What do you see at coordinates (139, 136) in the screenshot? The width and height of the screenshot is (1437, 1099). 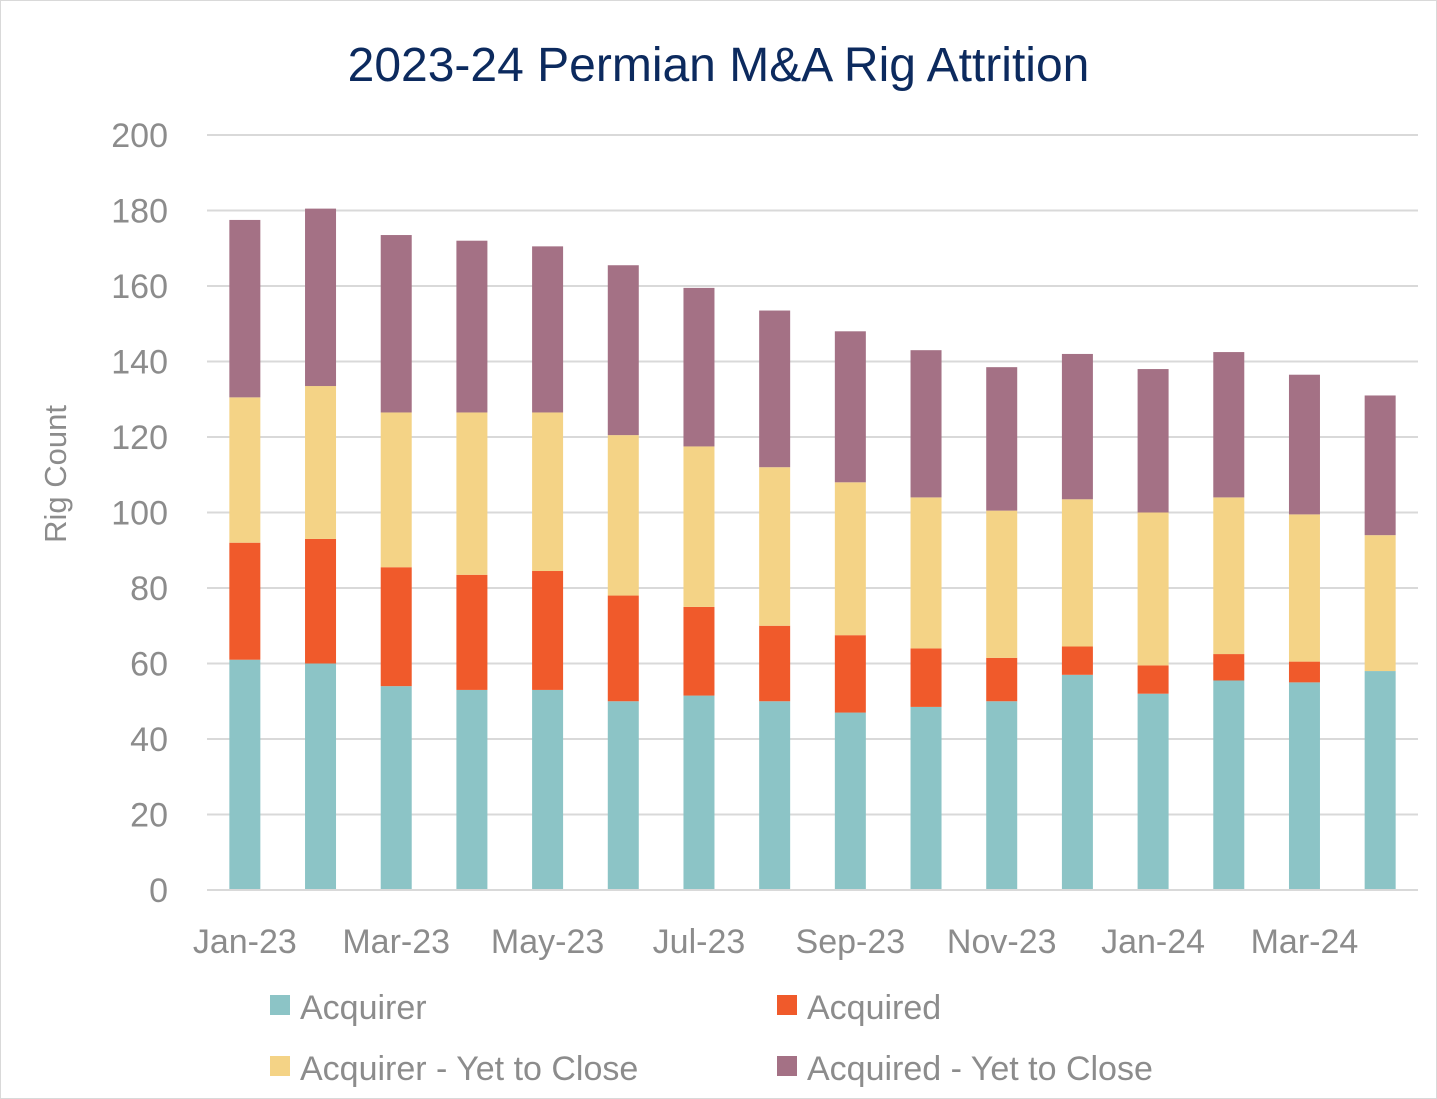 I see `y-tick-label: 200` at bounding box center [139, 136].